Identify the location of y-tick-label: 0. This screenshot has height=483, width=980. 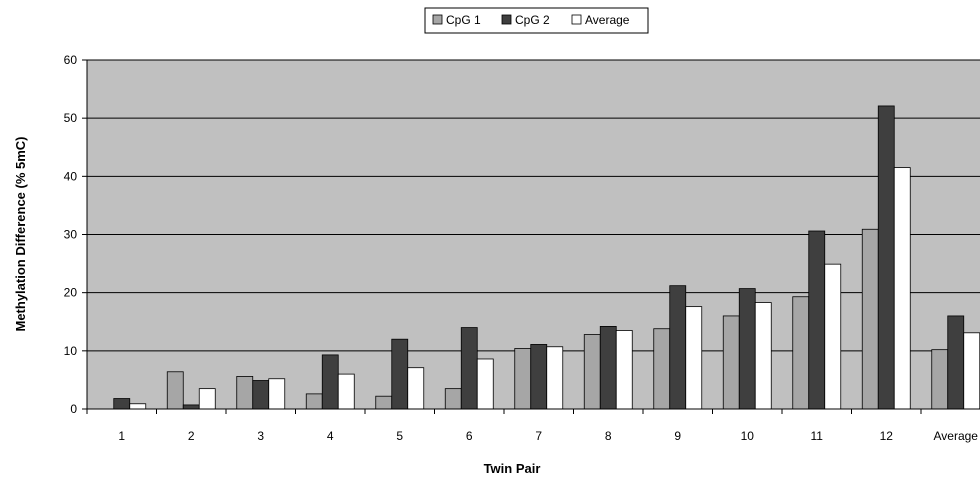
(73, 409).